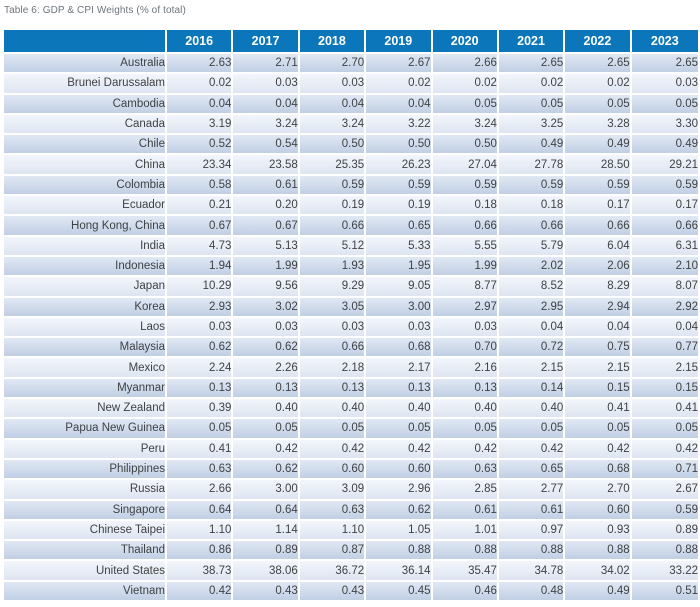 The image size is (700, 607). Describe the element at coordinates (85, 42) in the screenshot. I see `corner-header-cell` at that location.